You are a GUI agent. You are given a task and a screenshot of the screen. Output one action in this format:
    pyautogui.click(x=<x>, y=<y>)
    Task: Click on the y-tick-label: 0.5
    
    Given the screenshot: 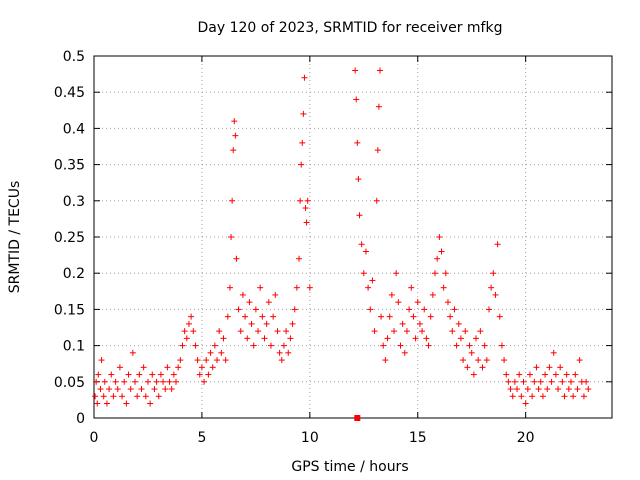 What is the action you would take?
    pyautogui.click(x=74, y=57)
    